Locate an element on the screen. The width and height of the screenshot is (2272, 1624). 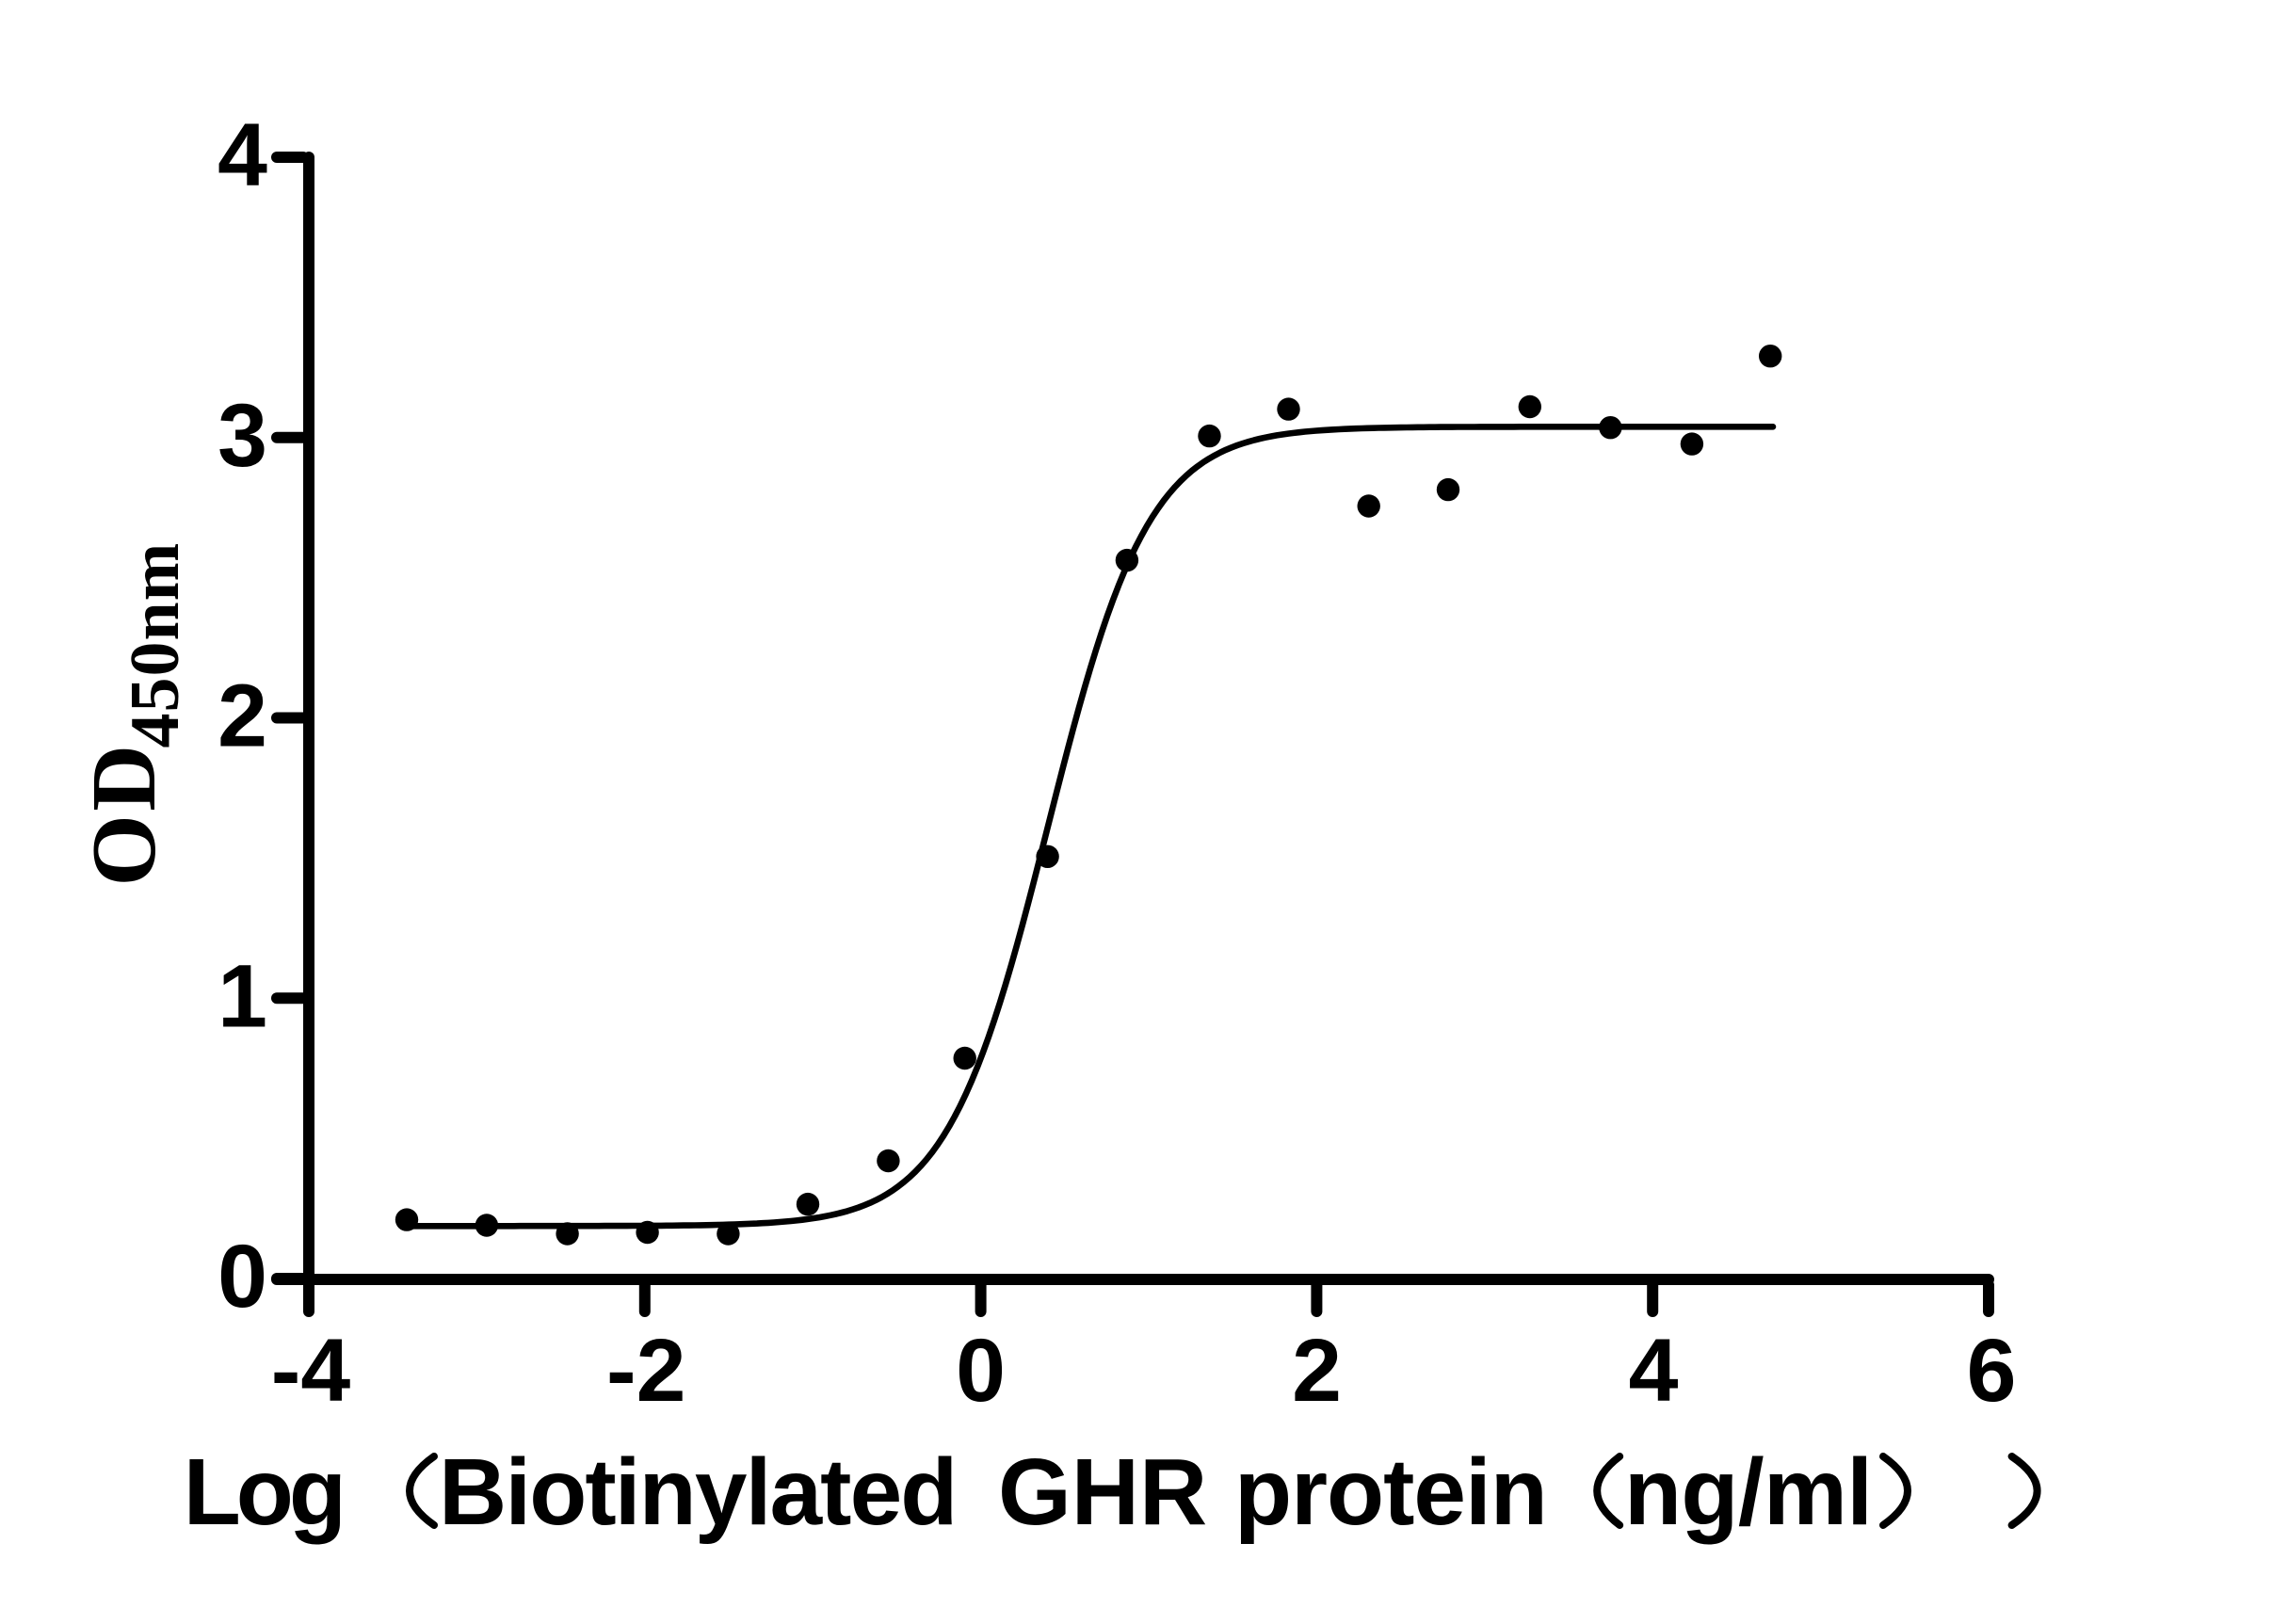
svg-text: OD450nm is located at coordinates (133, 714).